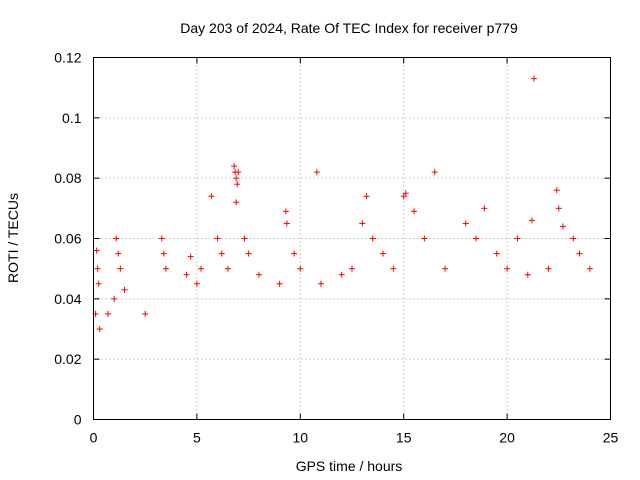  What do you see at coordinates (67, 359) in the screenshot?
I see `y-tick-label: 0.02` at bounding box center [67, 359].